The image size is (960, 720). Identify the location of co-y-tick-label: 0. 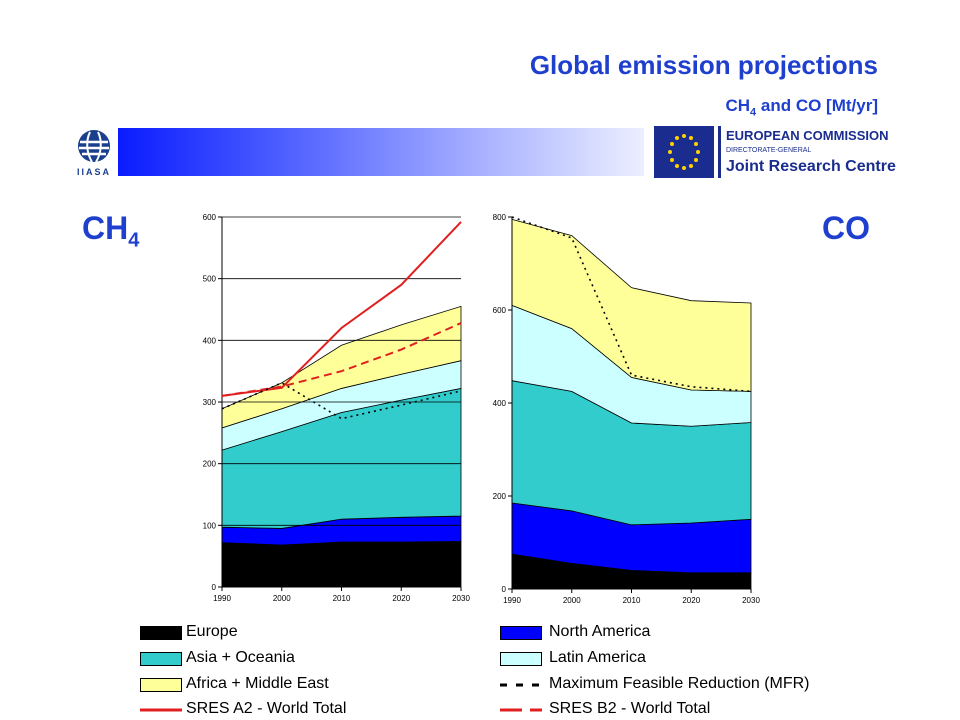
(504, 589).